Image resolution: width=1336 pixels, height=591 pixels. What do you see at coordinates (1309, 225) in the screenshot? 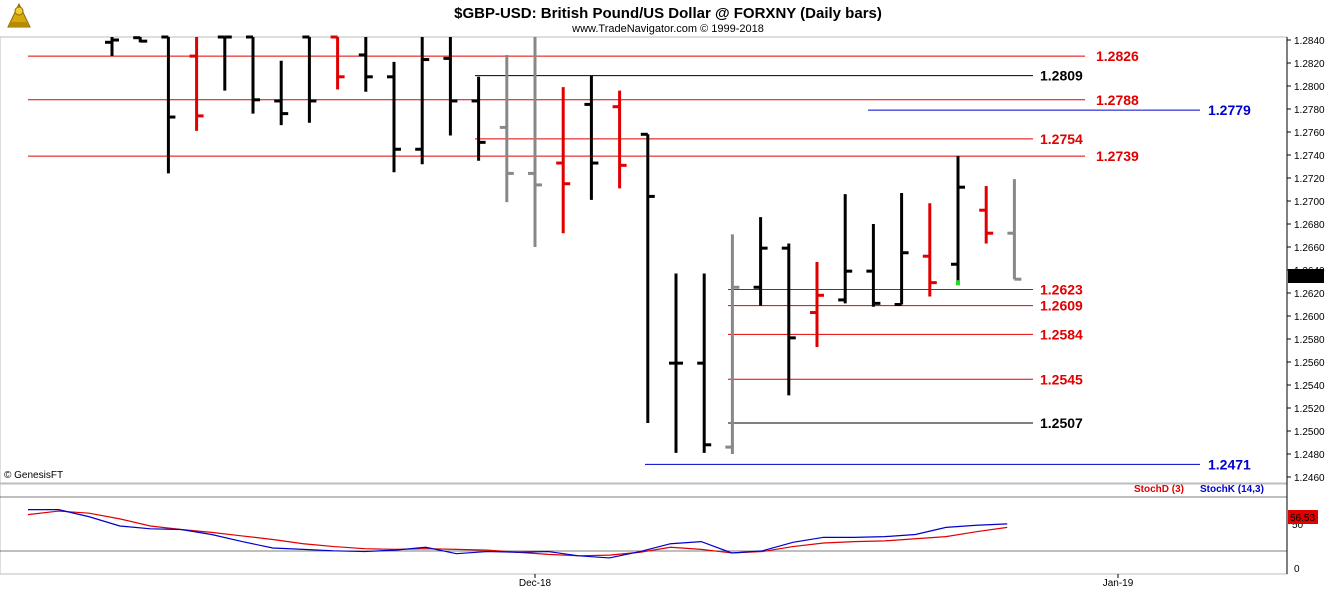
I see `price-tick-label: 1.2680` at bounding box center [1309, 225].